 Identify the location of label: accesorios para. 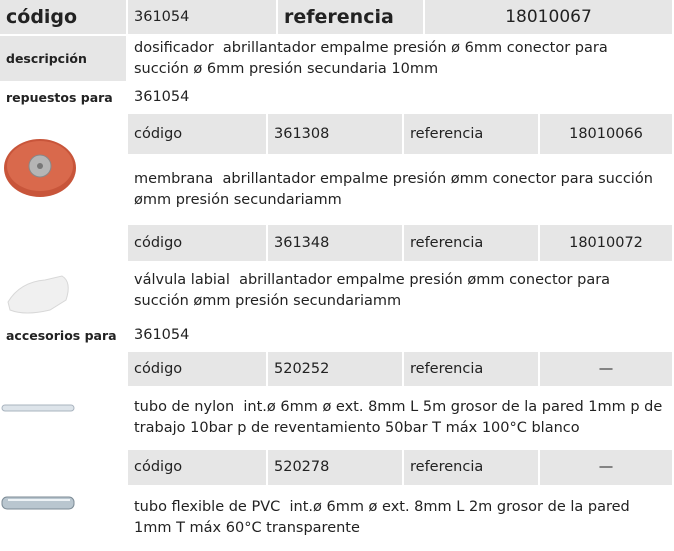
(64, 336).